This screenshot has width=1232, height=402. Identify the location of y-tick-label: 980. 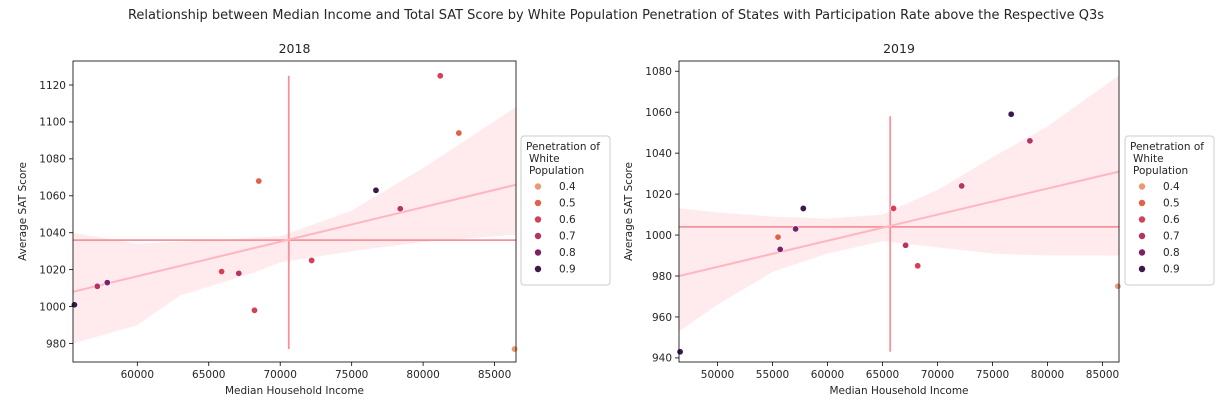
(662, 277).